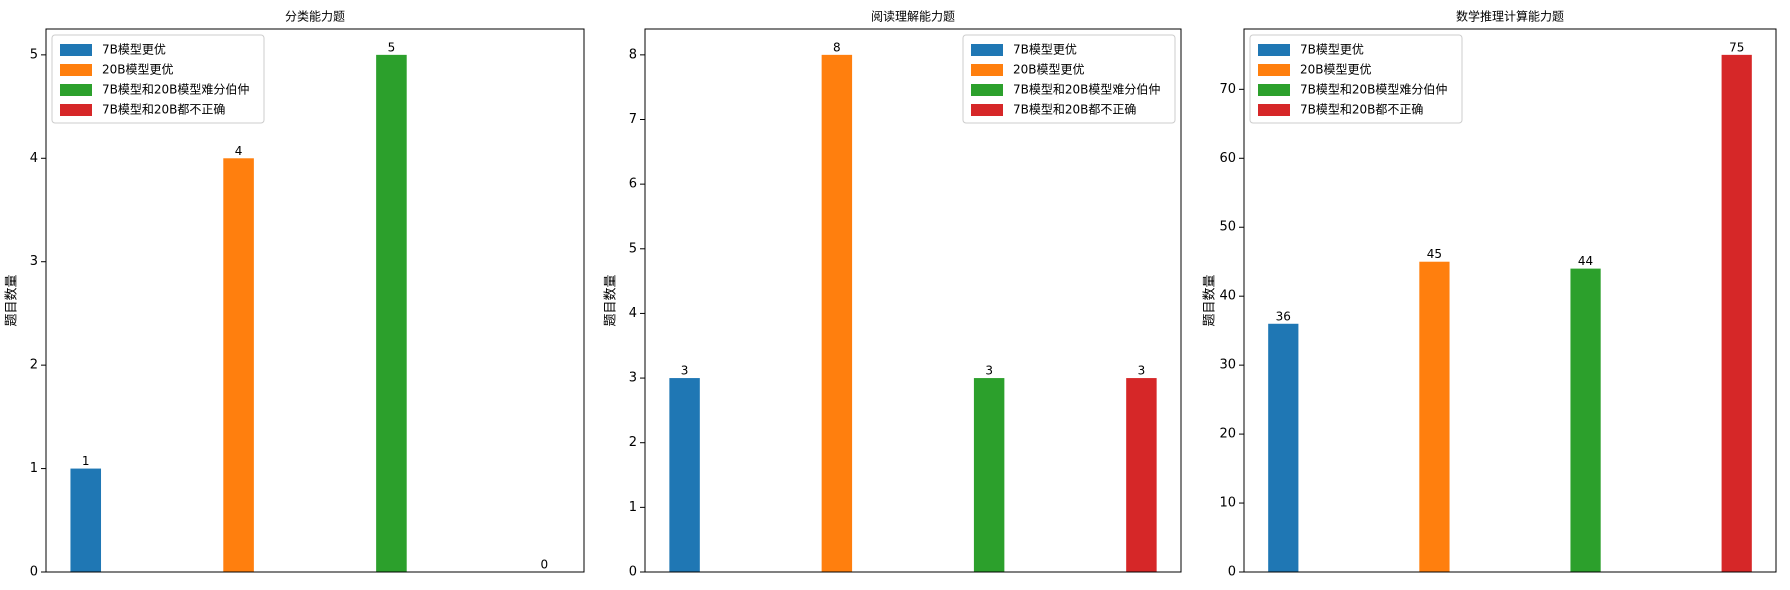  I want to click on value-label: 44, so click(1585, 261).